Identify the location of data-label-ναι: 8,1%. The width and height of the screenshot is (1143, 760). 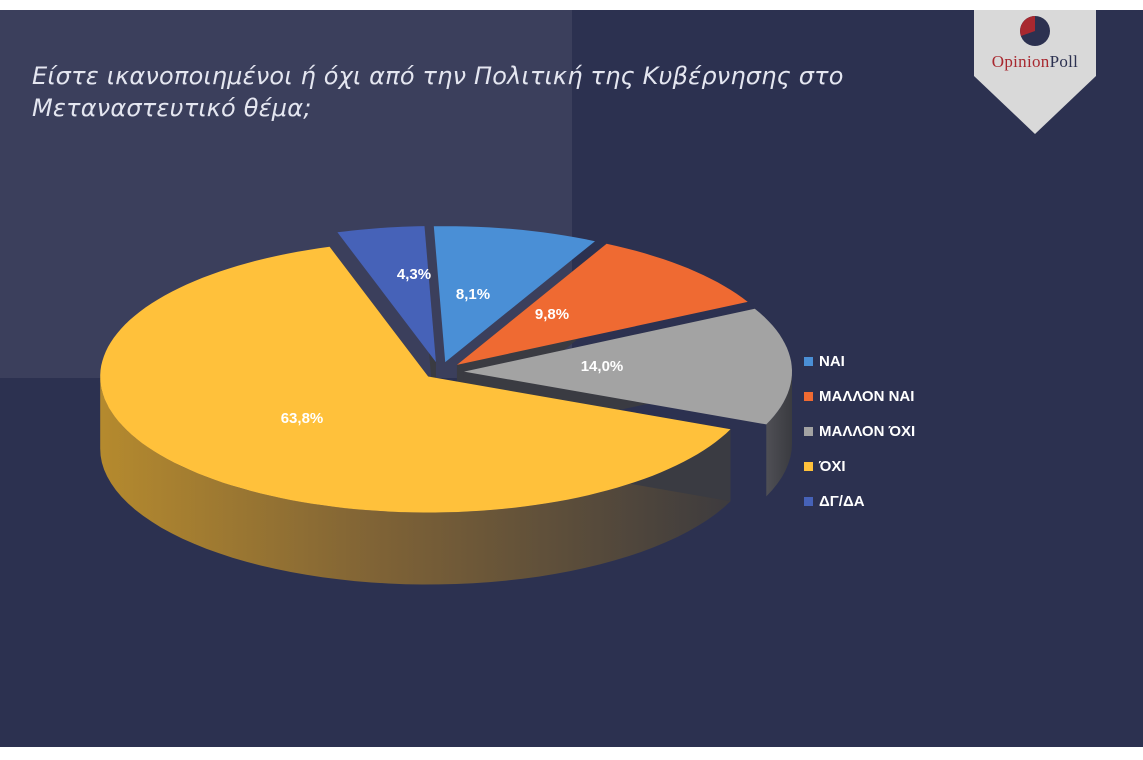
(473, 294).